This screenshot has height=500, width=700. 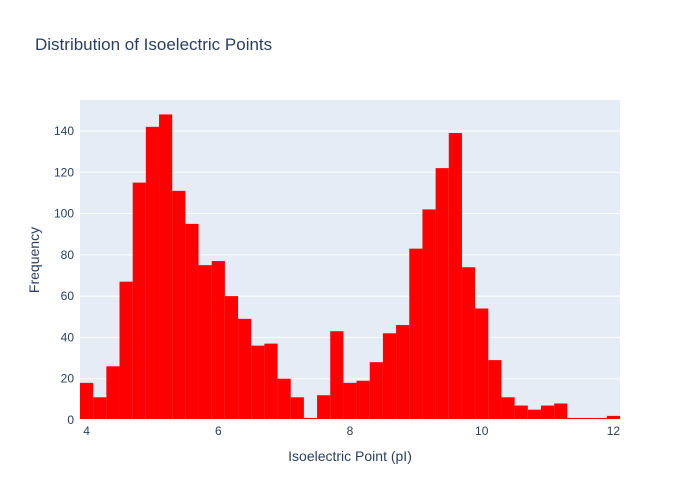 What do you see at coordinates (218, 431) in the screenshot?
I see `x-tick-label: 6` at bounding box center [218, 431].